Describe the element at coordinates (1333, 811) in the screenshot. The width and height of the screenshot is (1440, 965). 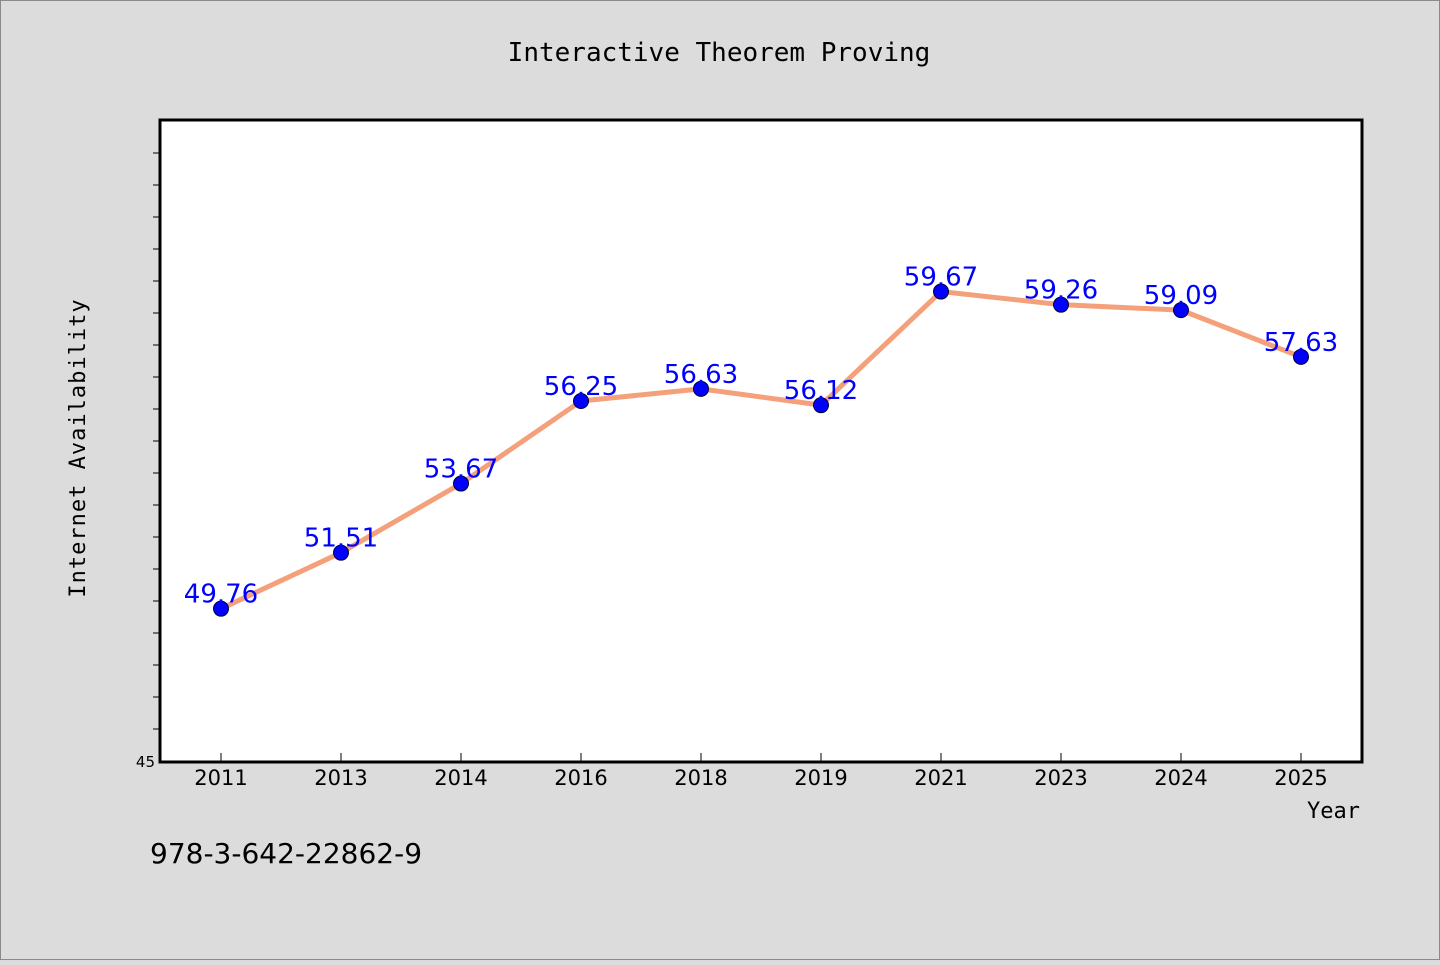
I see `x-axis-label: Year` at that location.